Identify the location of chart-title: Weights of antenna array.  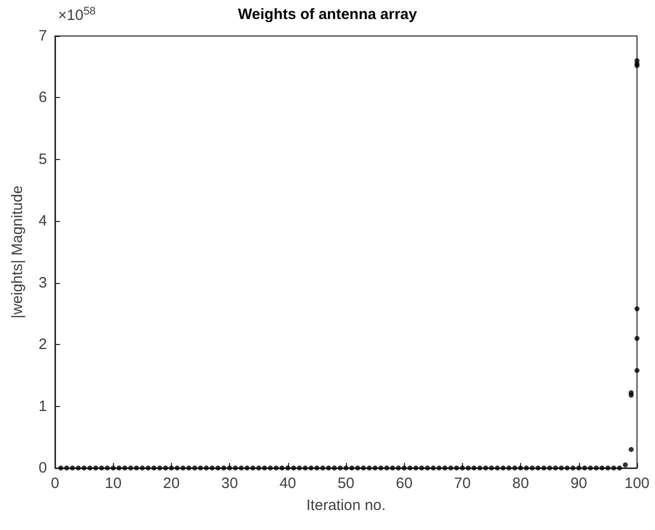
(328, 14).